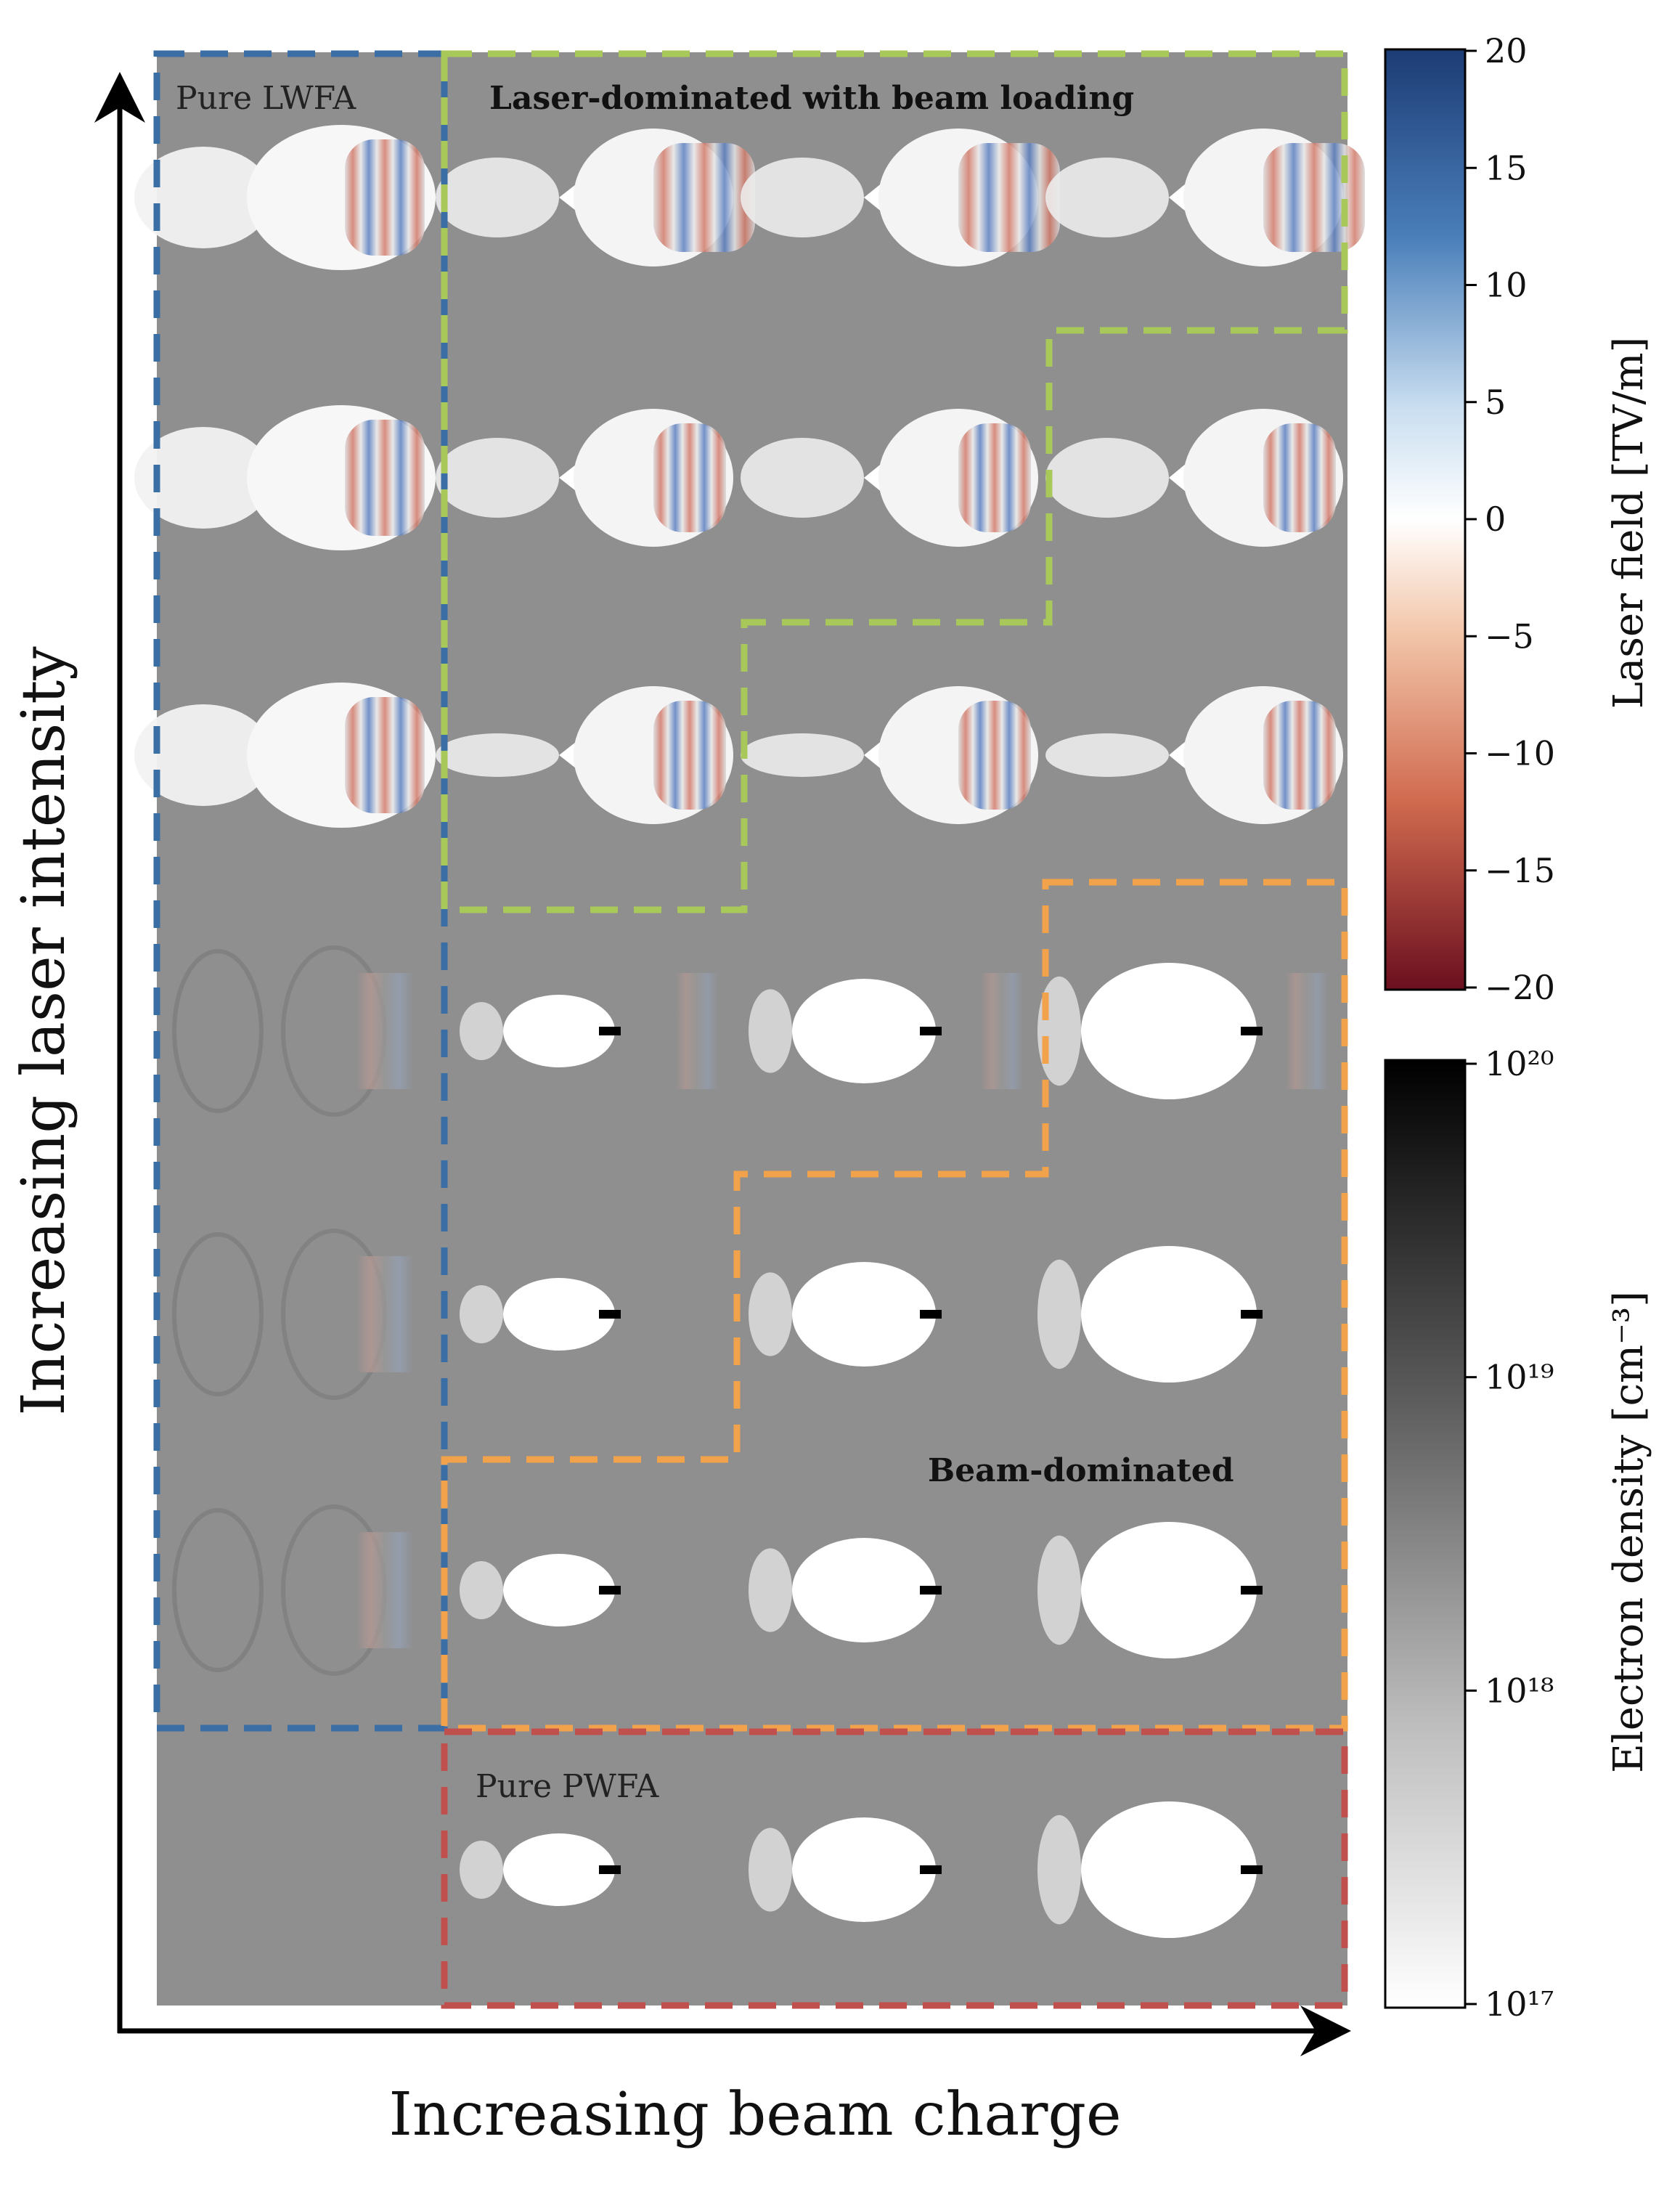 This screenshot has width=1680, height=2195. What do you see at coordinates (568, 1786) in the screenshot?
I see `region-label-pwfa: Pure PWFA` at bounding box center [568, 1786].